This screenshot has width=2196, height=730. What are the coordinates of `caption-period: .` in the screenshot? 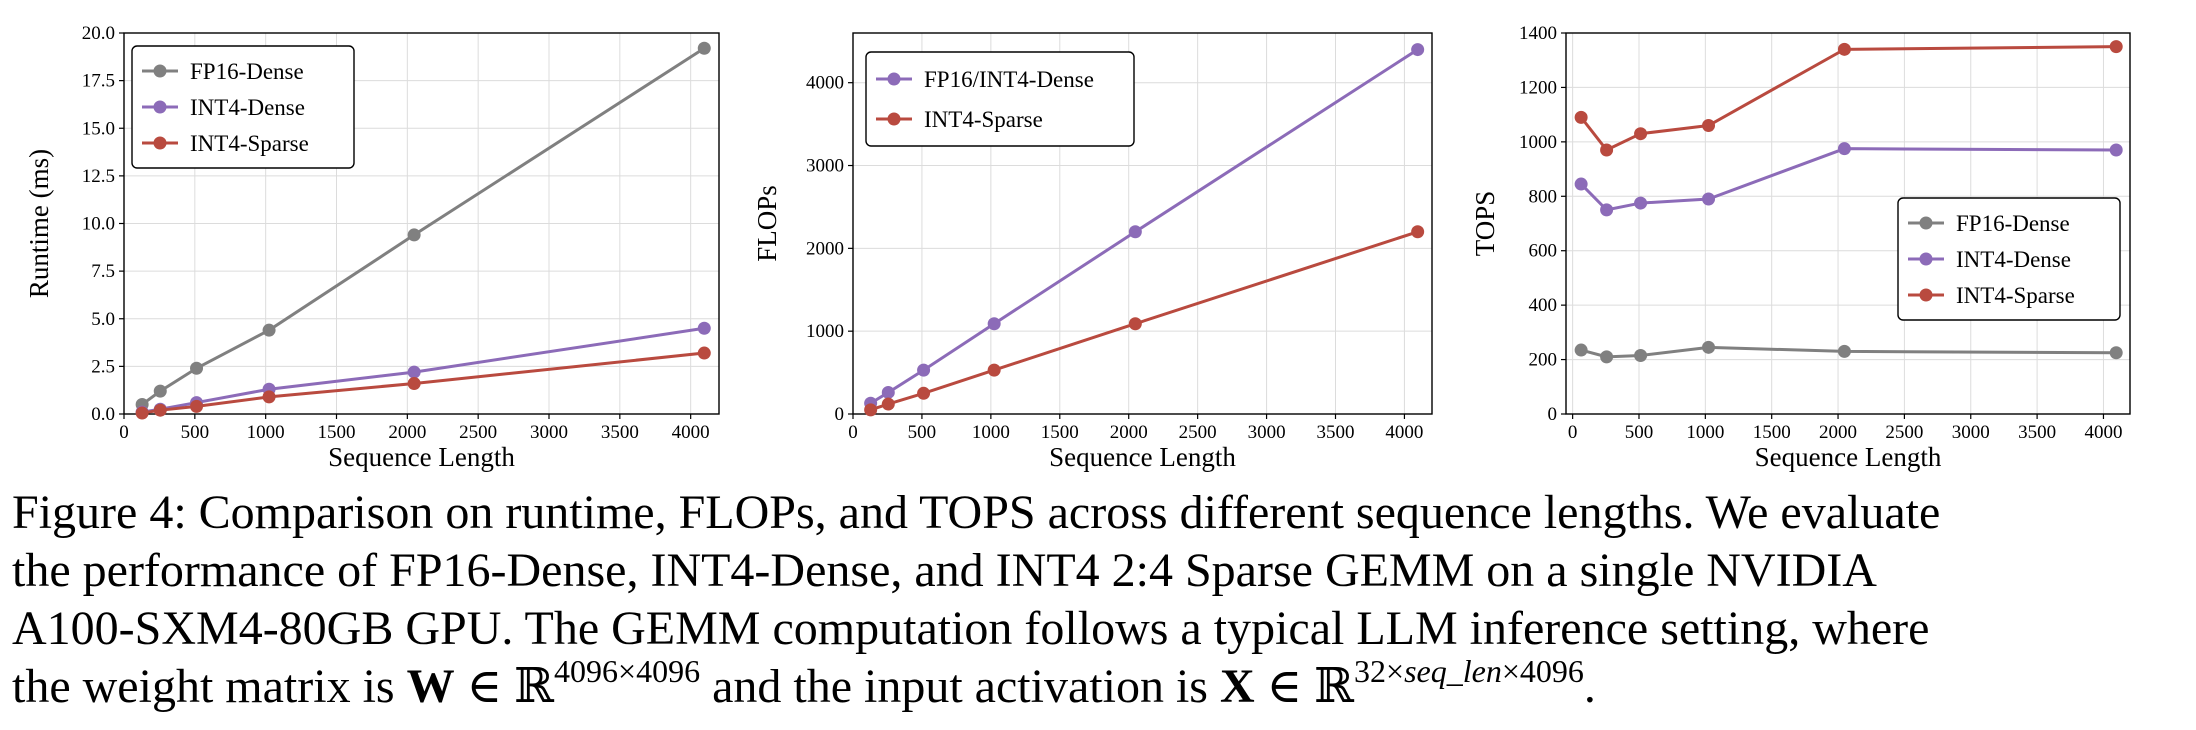 It's located at (1589, 686).